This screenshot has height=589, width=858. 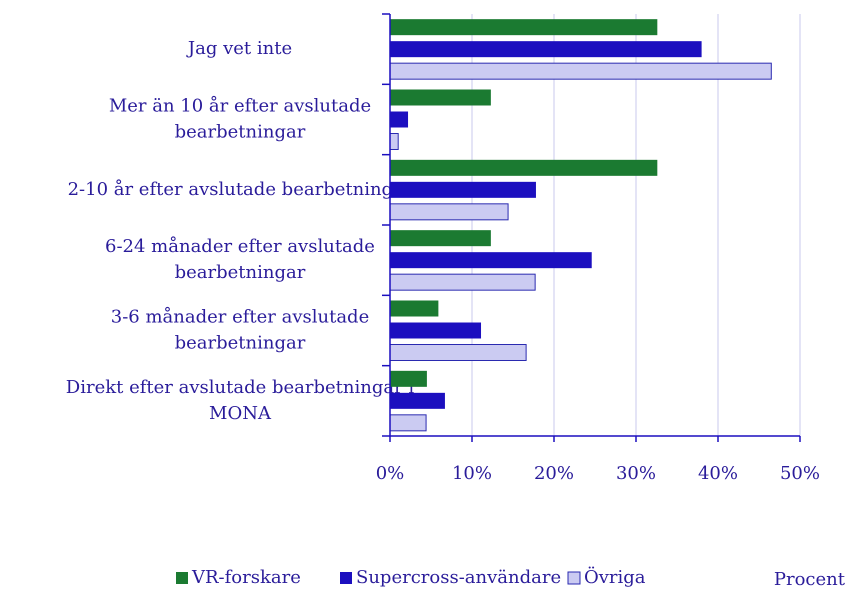 I want to click on x-tick-label: 20%, so click(x=554, y=473).